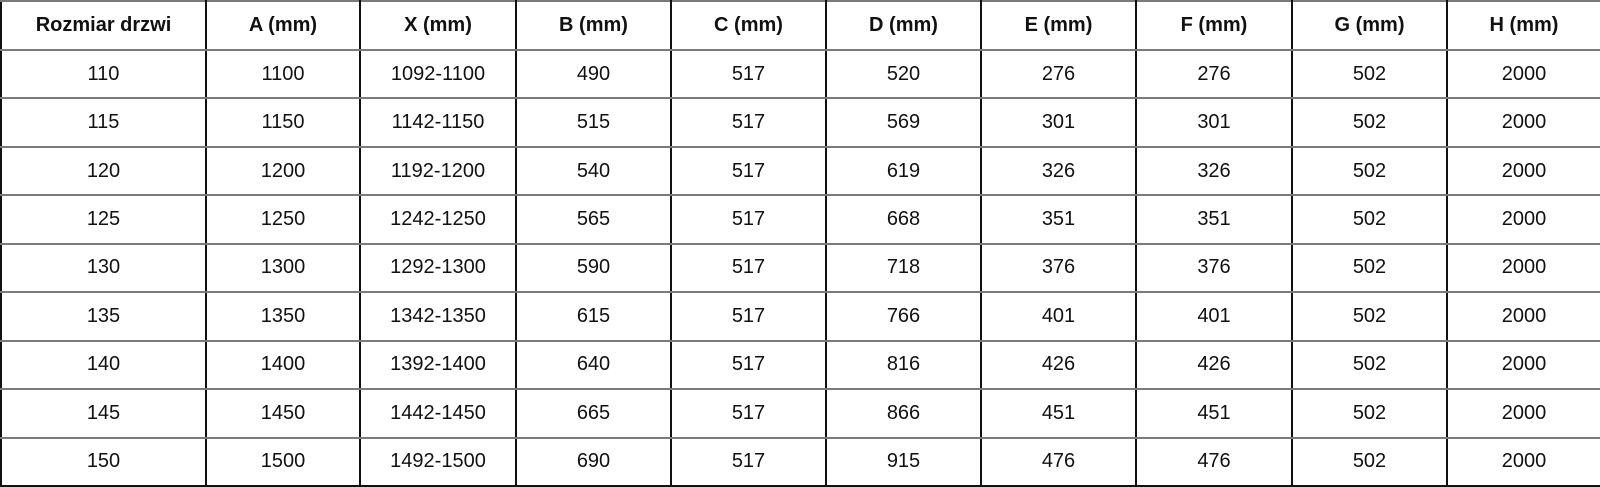 This screenshot has height=487, width=1600. Describe the element at coordinates (903, 413) in the screenshot. I see `table-cell: 866` at that location.